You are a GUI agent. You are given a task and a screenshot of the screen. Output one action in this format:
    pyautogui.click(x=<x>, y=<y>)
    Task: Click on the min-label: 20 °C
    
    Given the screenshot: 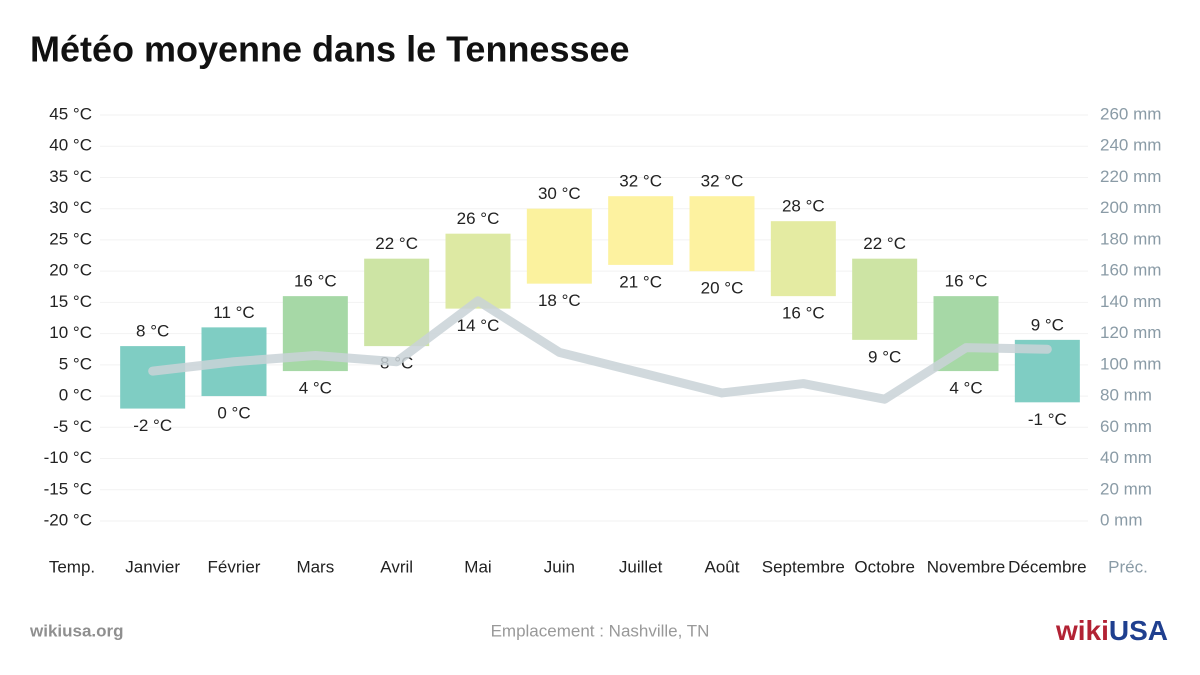 What is the action you would take?
    pyautogui.click(x=722, y=288)
    